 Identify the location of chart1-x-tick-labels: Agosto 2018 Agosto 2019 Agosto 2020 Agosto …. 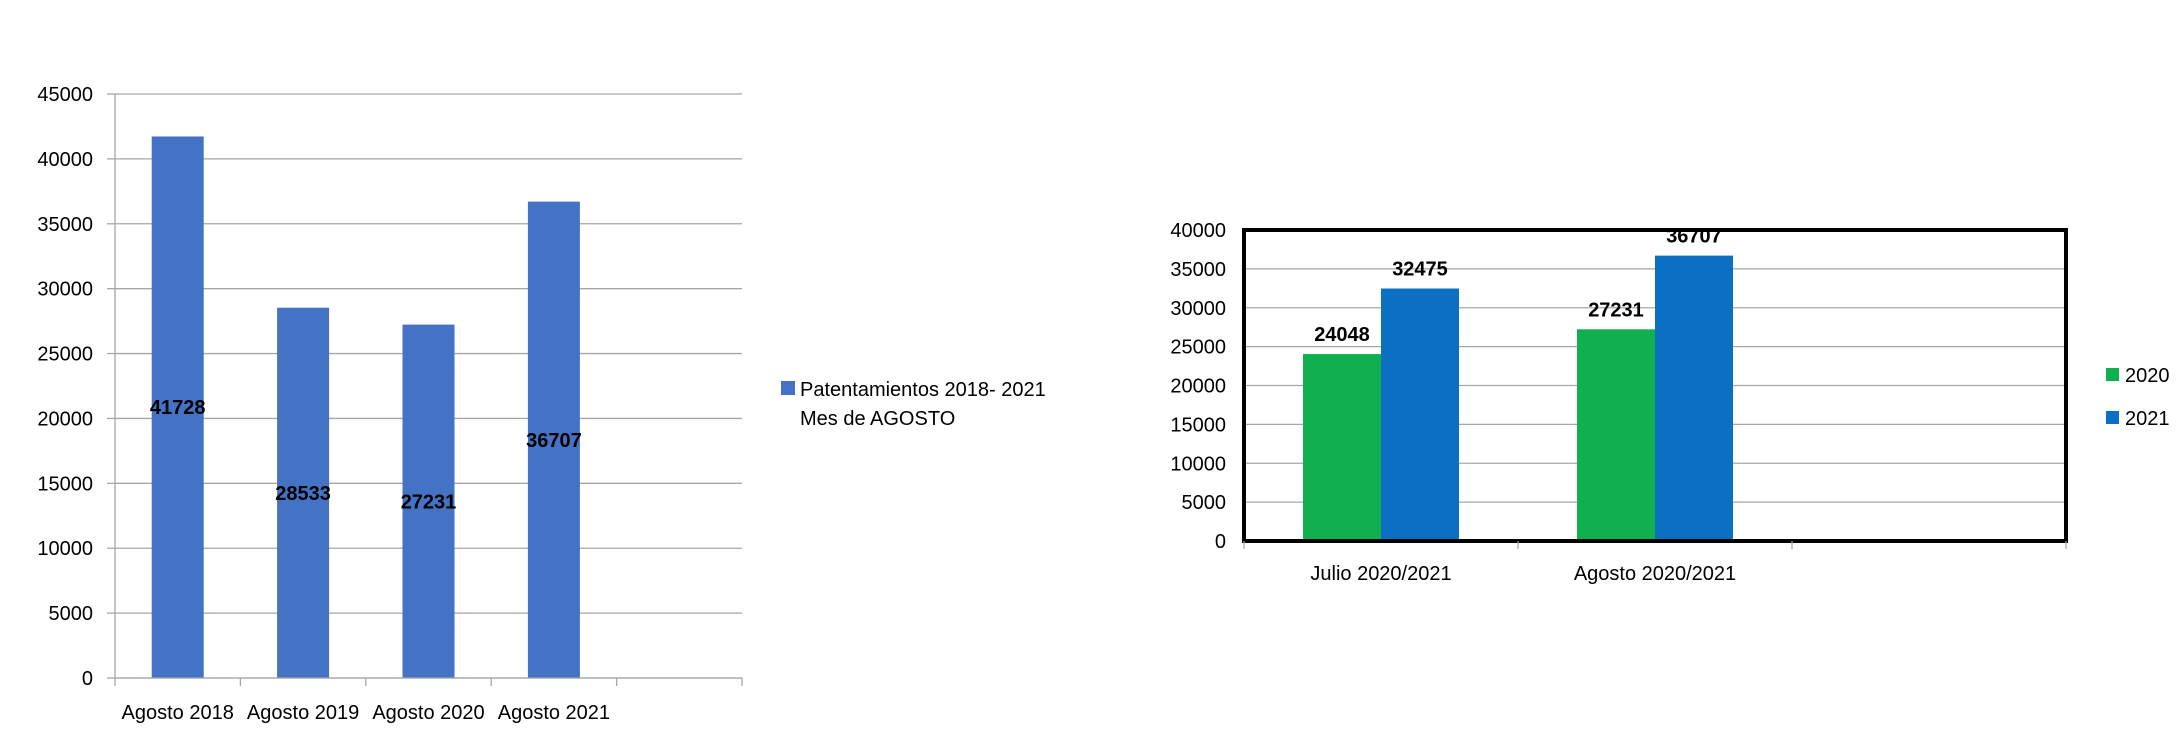
(366, 713).